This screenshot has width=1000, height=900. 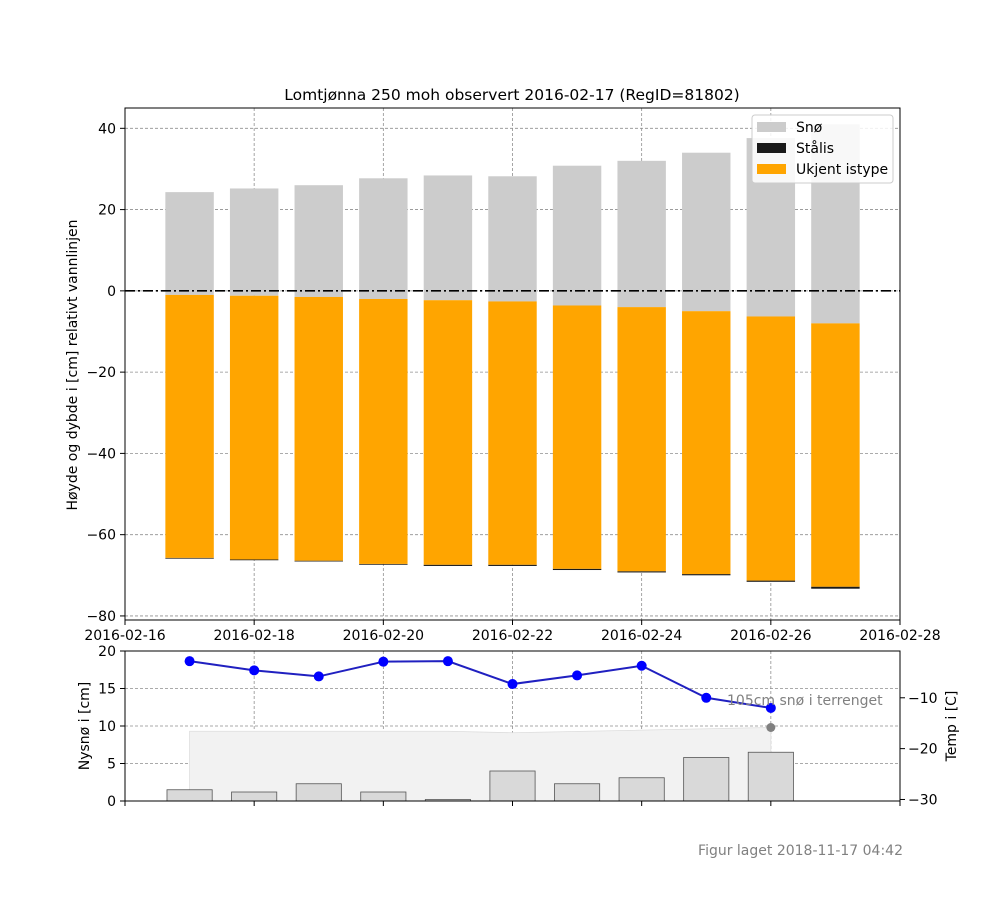 I want to click on figure-timestamp: Figur laget 2018-11-17 04:42, so click(x=800, y=851).